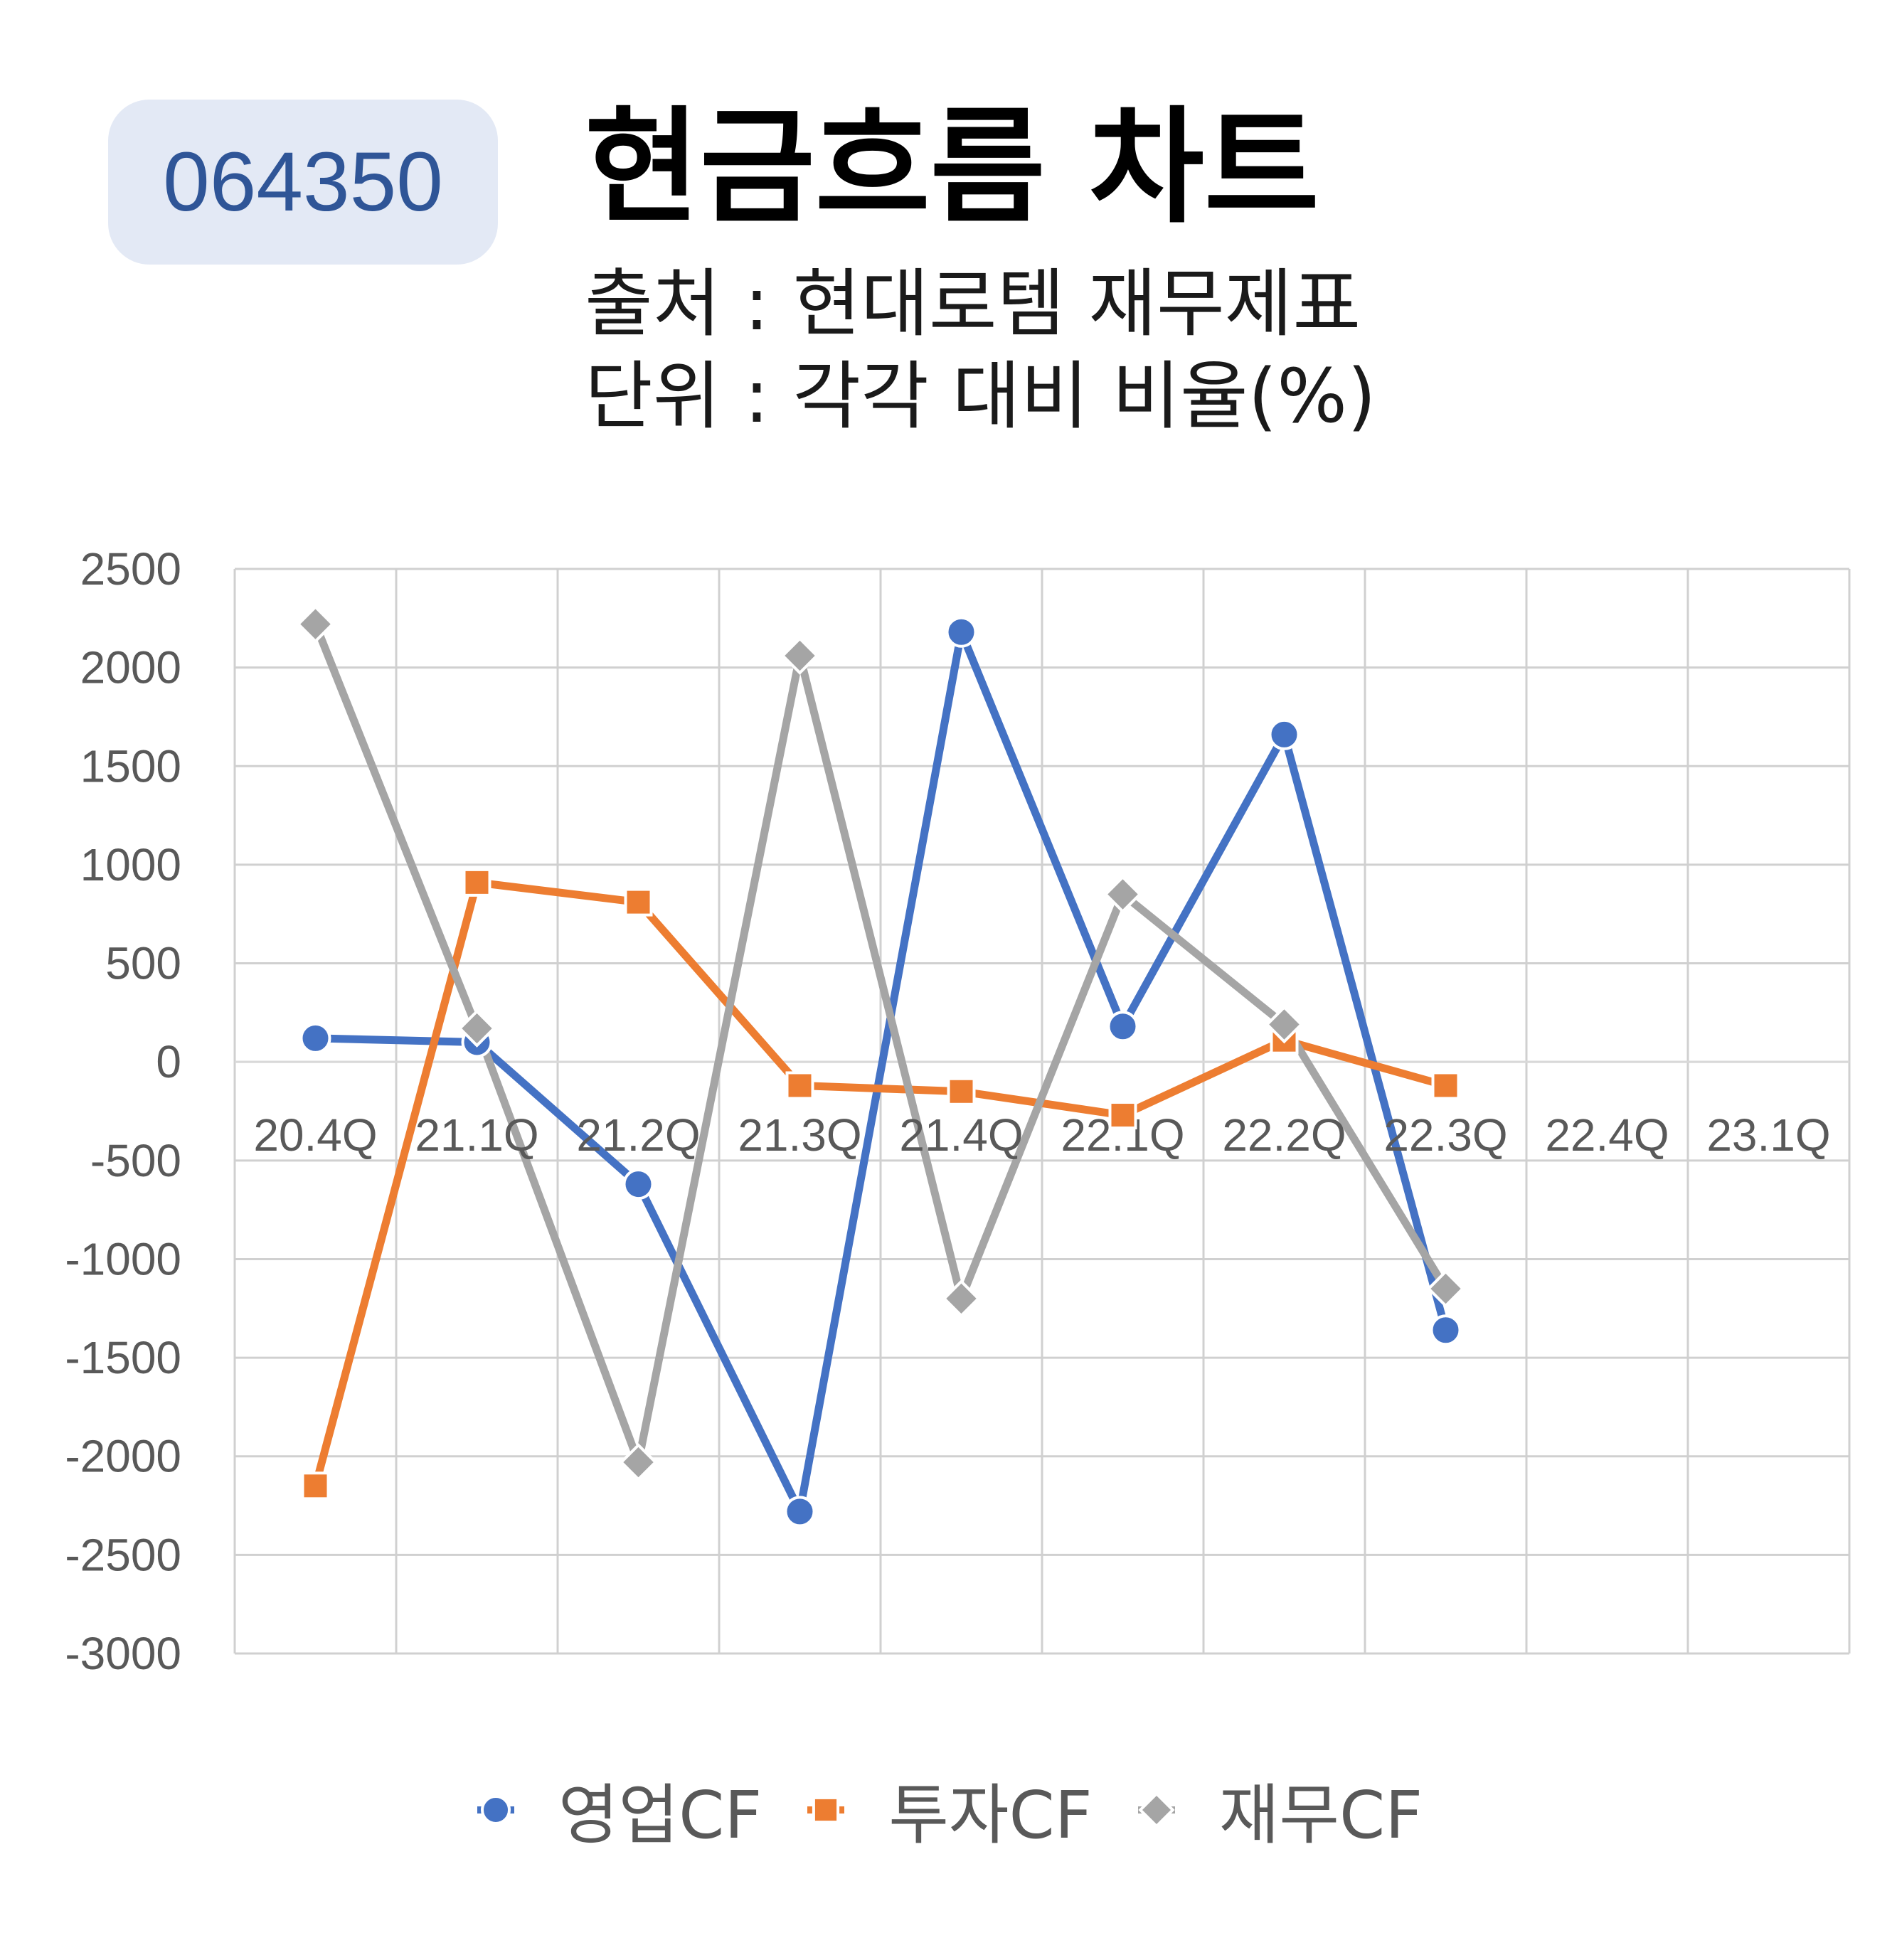 This screenshot has height=1960, width=1897. What do you see at coordinates (130, 667) in the screenshot?
I see `y-tick-label: 2000` at bounding box center [130, 667].